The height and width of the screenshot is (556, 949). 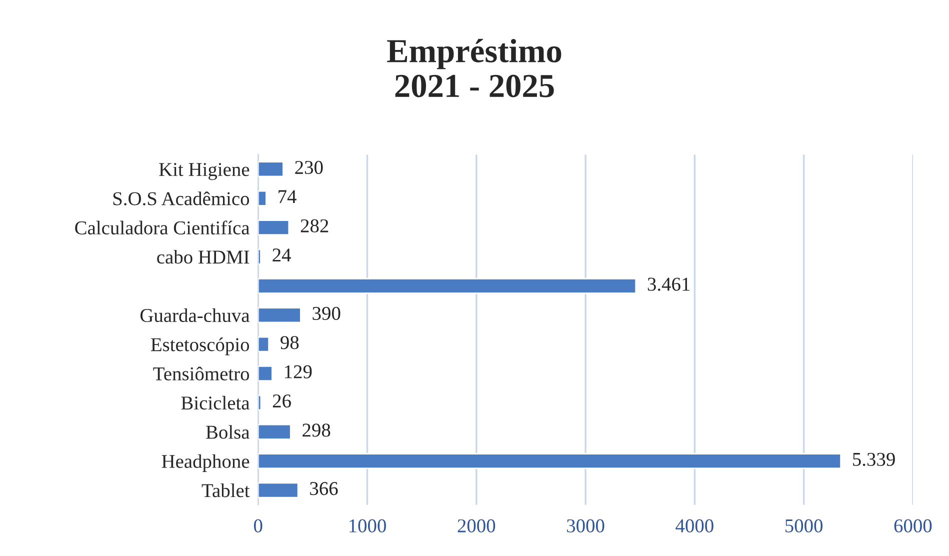 I want to click on data-label: 230, so click(x=309, y=167).